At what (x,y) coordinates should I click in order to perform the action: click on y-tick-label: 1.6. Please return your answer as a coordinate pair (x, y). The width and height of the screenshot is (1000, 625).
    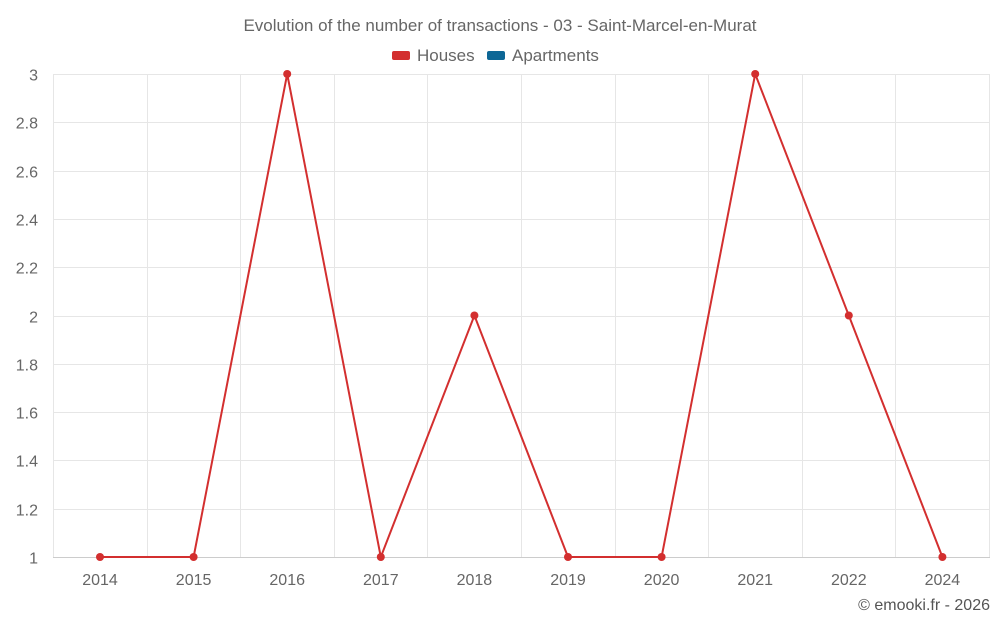
    Looking at the image, I should click on (27, 414).